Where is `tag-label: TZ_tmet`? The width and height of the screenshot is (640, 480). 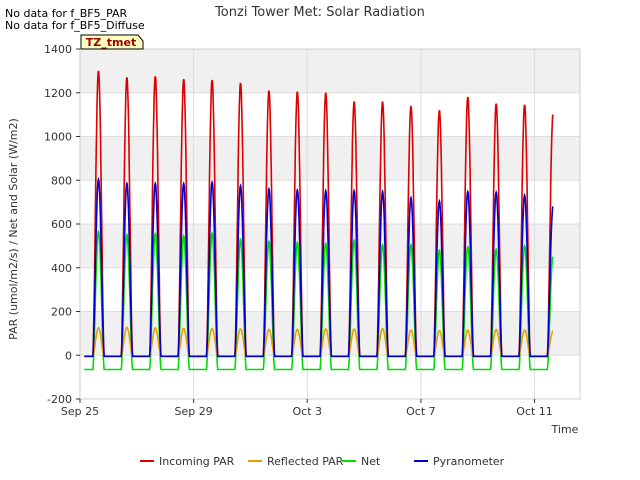
tag-label: TZ_tmet is located at coordinates (111, 42).